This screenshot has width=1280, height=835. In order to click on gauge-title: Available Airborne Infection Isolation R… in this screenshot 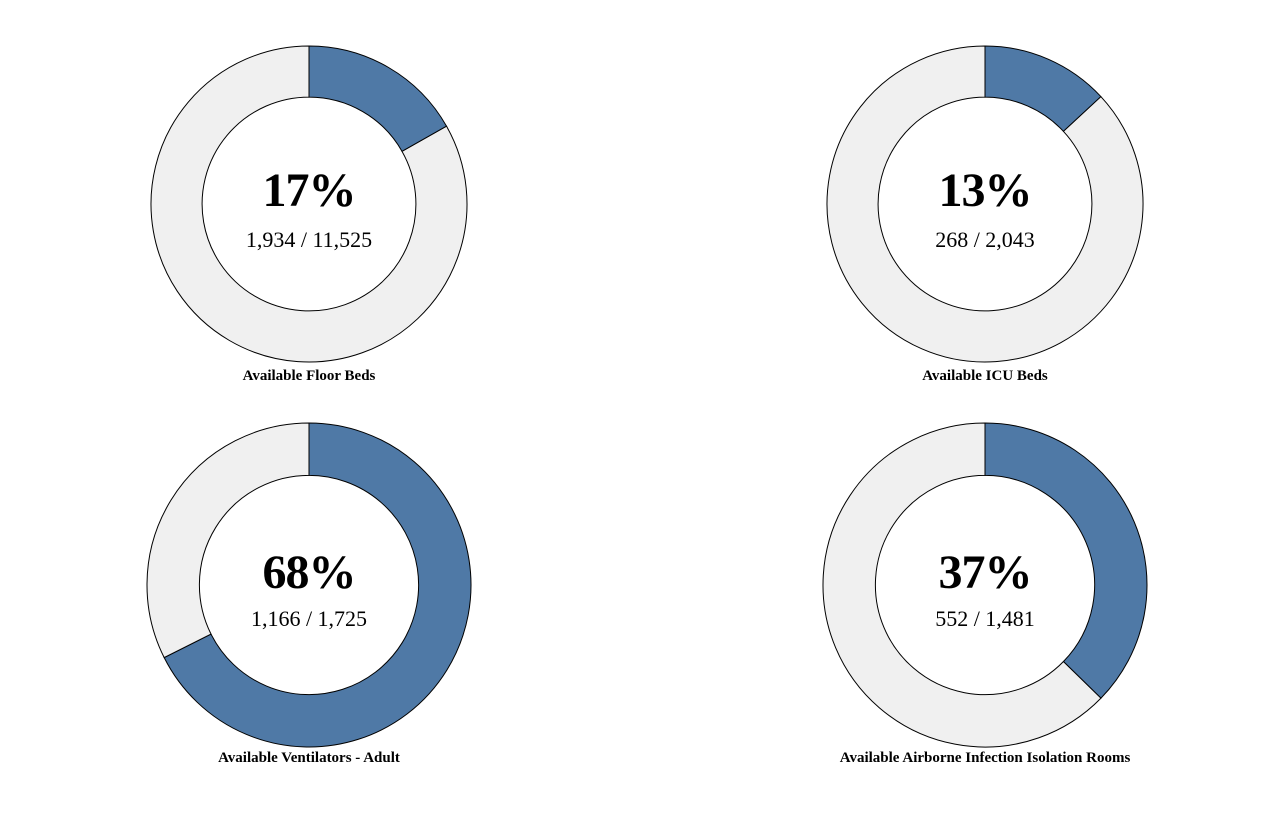, I will do `click(985, 758)`.